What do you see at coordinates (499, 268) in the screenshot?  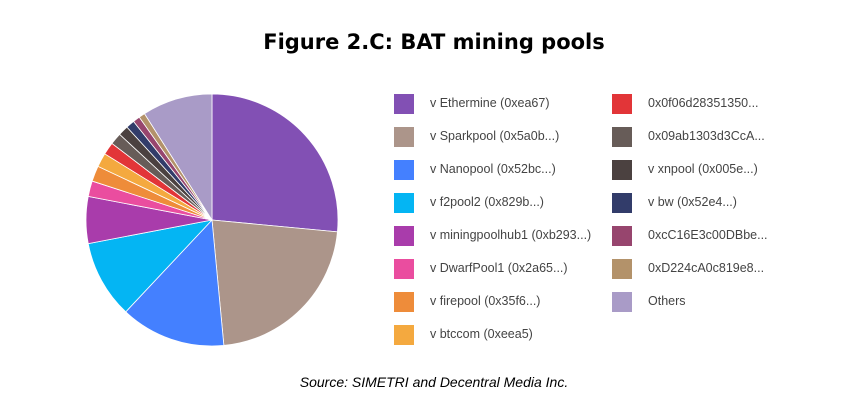 I see `legend-label: v DwarfPool1 (0x2a65...)` at bounding box center [499, 268].